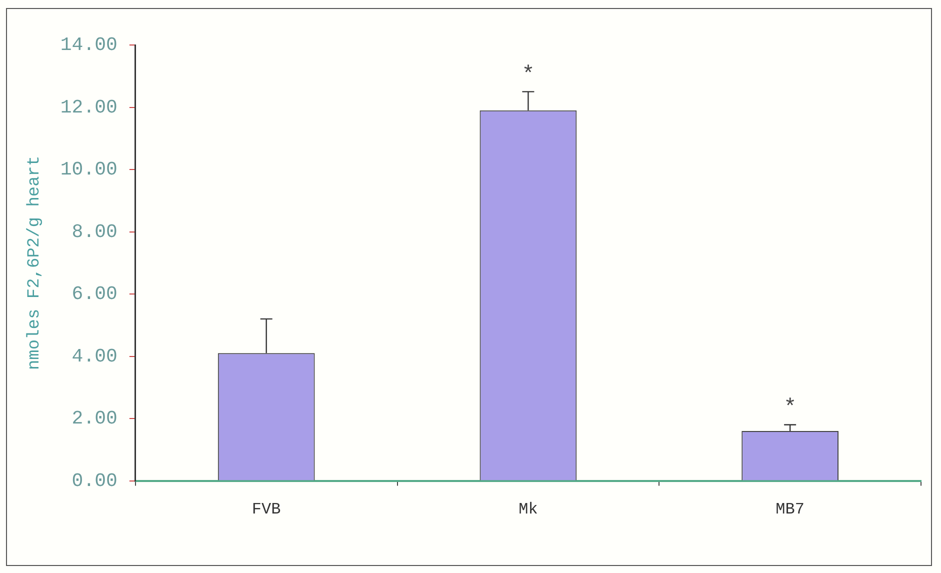  Describe the element at coordinates (89, 45) in the screenshot. I see `y-tick-label: 14.00` at that location.